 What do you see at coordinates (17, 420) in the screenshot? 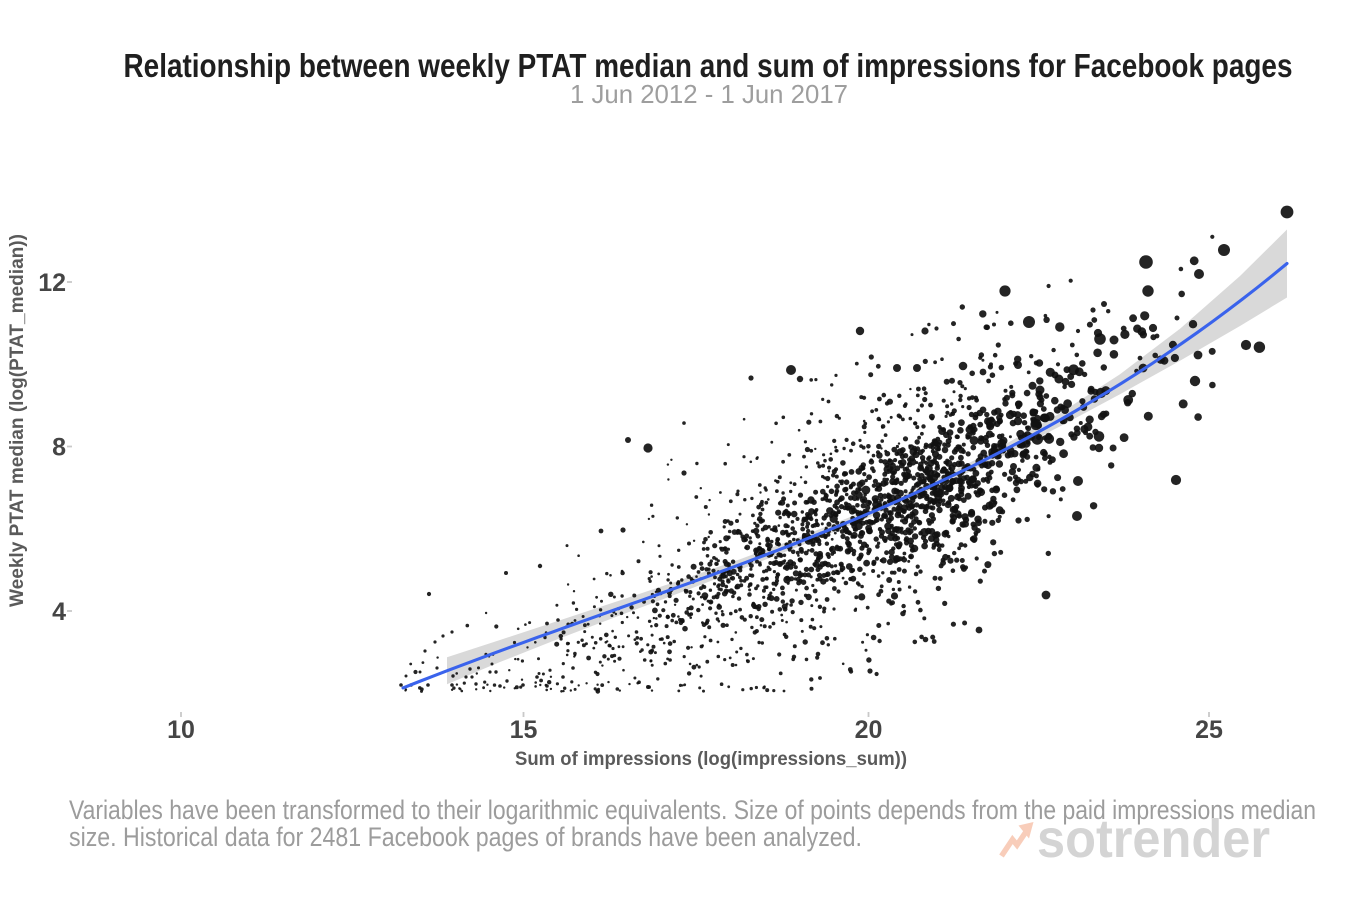
I see `svg-text:Weekly PTAT median (log(PTAT_m: Weekly PTAT median (log(PTAT_median))` at bounding box center [17, 420].